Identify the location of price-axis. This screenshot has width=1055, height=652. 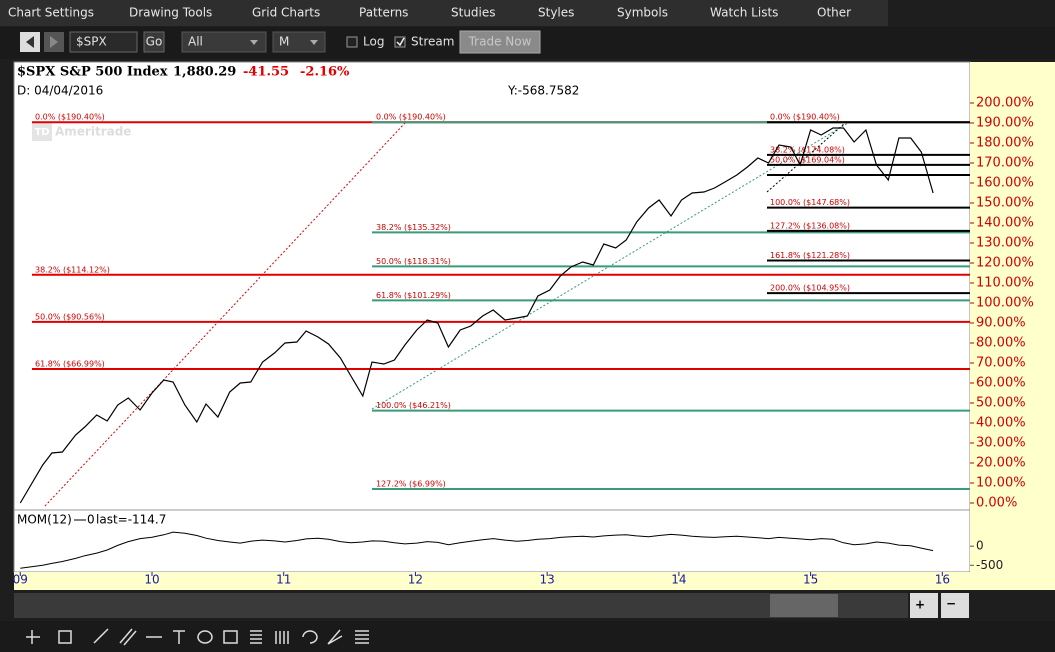
(1012, 326).